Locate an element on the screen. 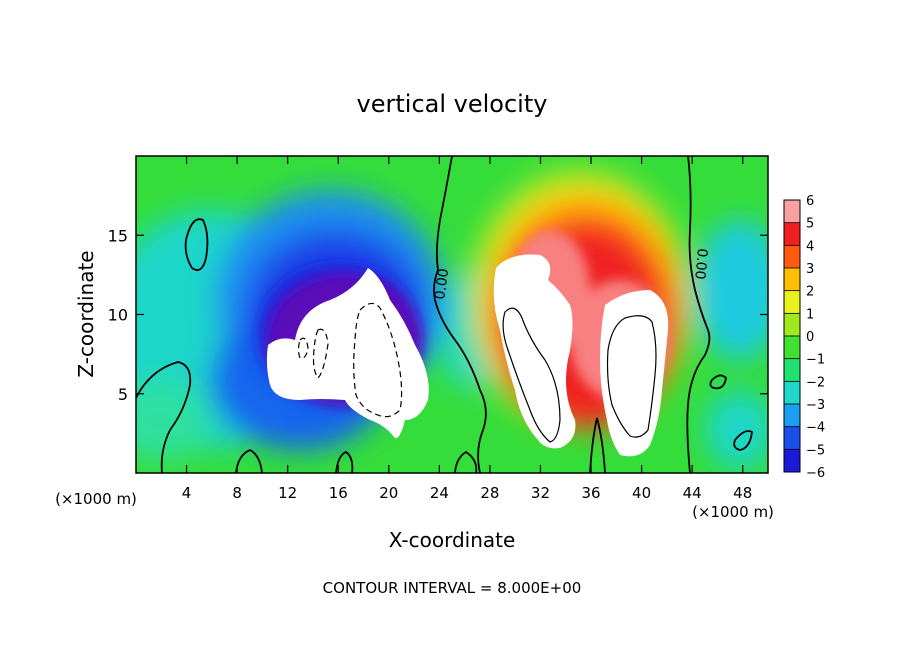 The height and width of the screenshot is (654, 904). contour-interval-text: CONTOUR INTERVAL = 8.000E+00 is located at coordinates (452, 588).